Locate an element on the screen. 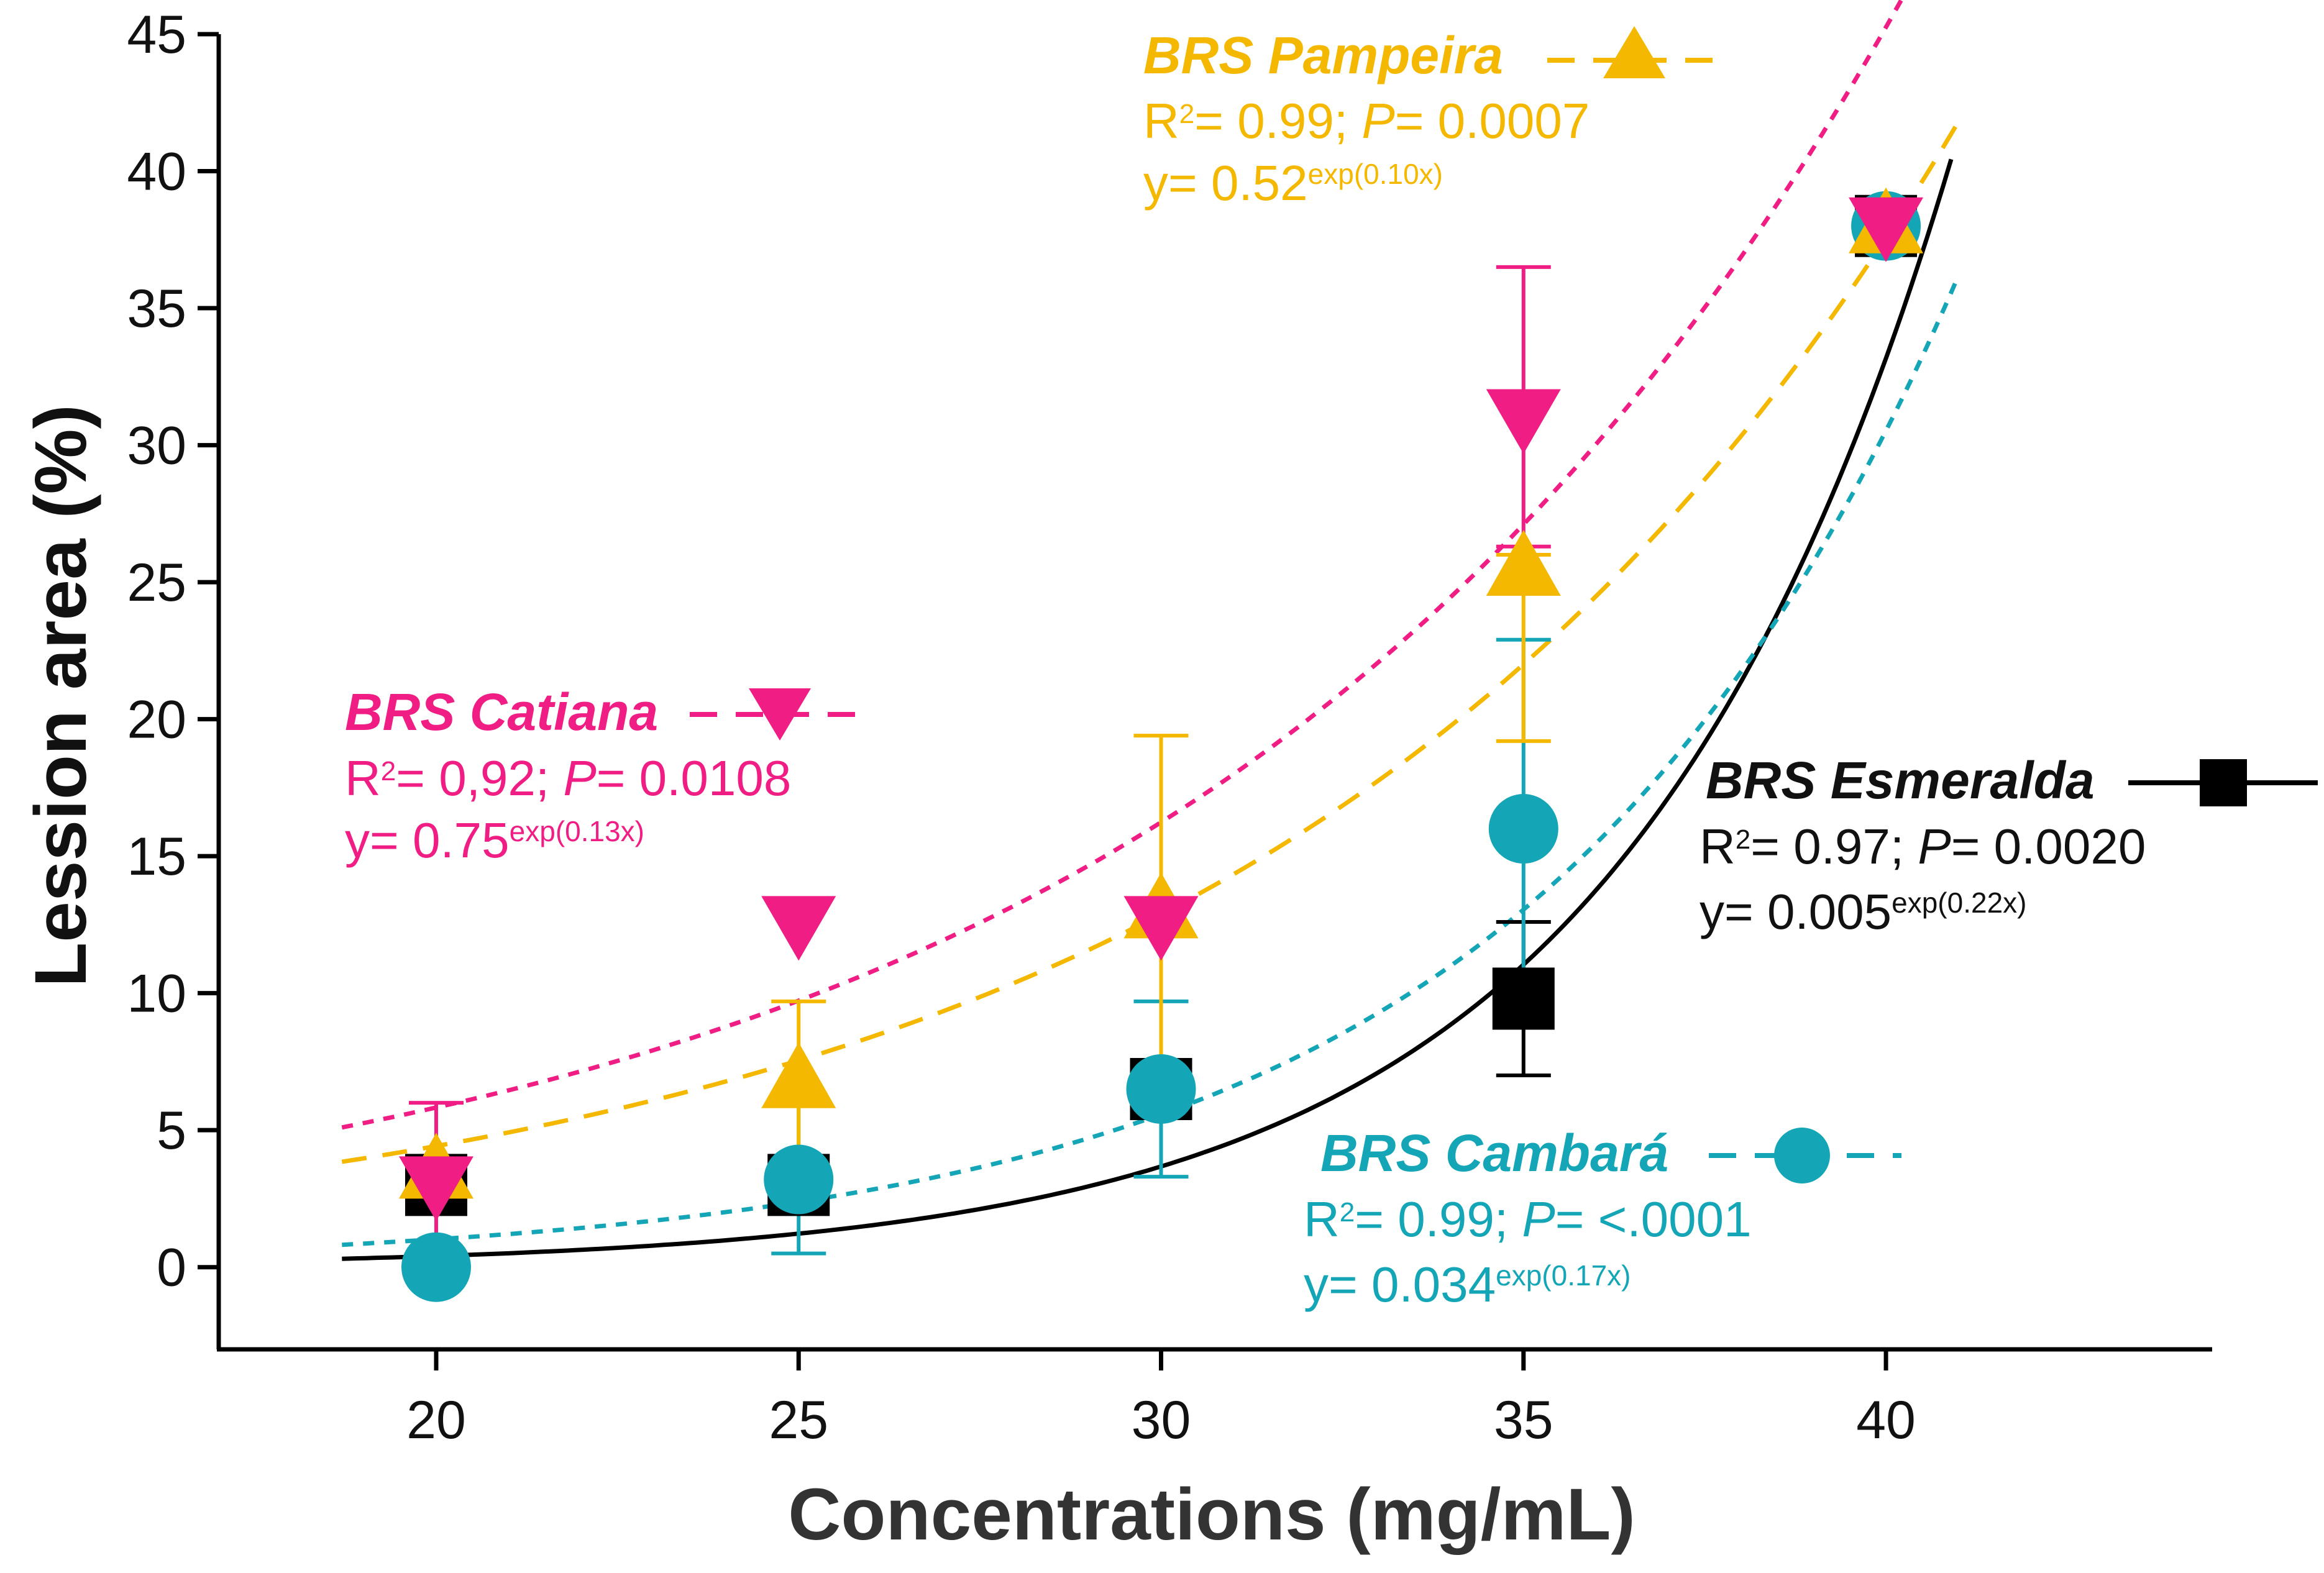 The width and height of the screenshot is (2324, 1573). p-value: = 0.0108 is located at coordinates (694, 778).